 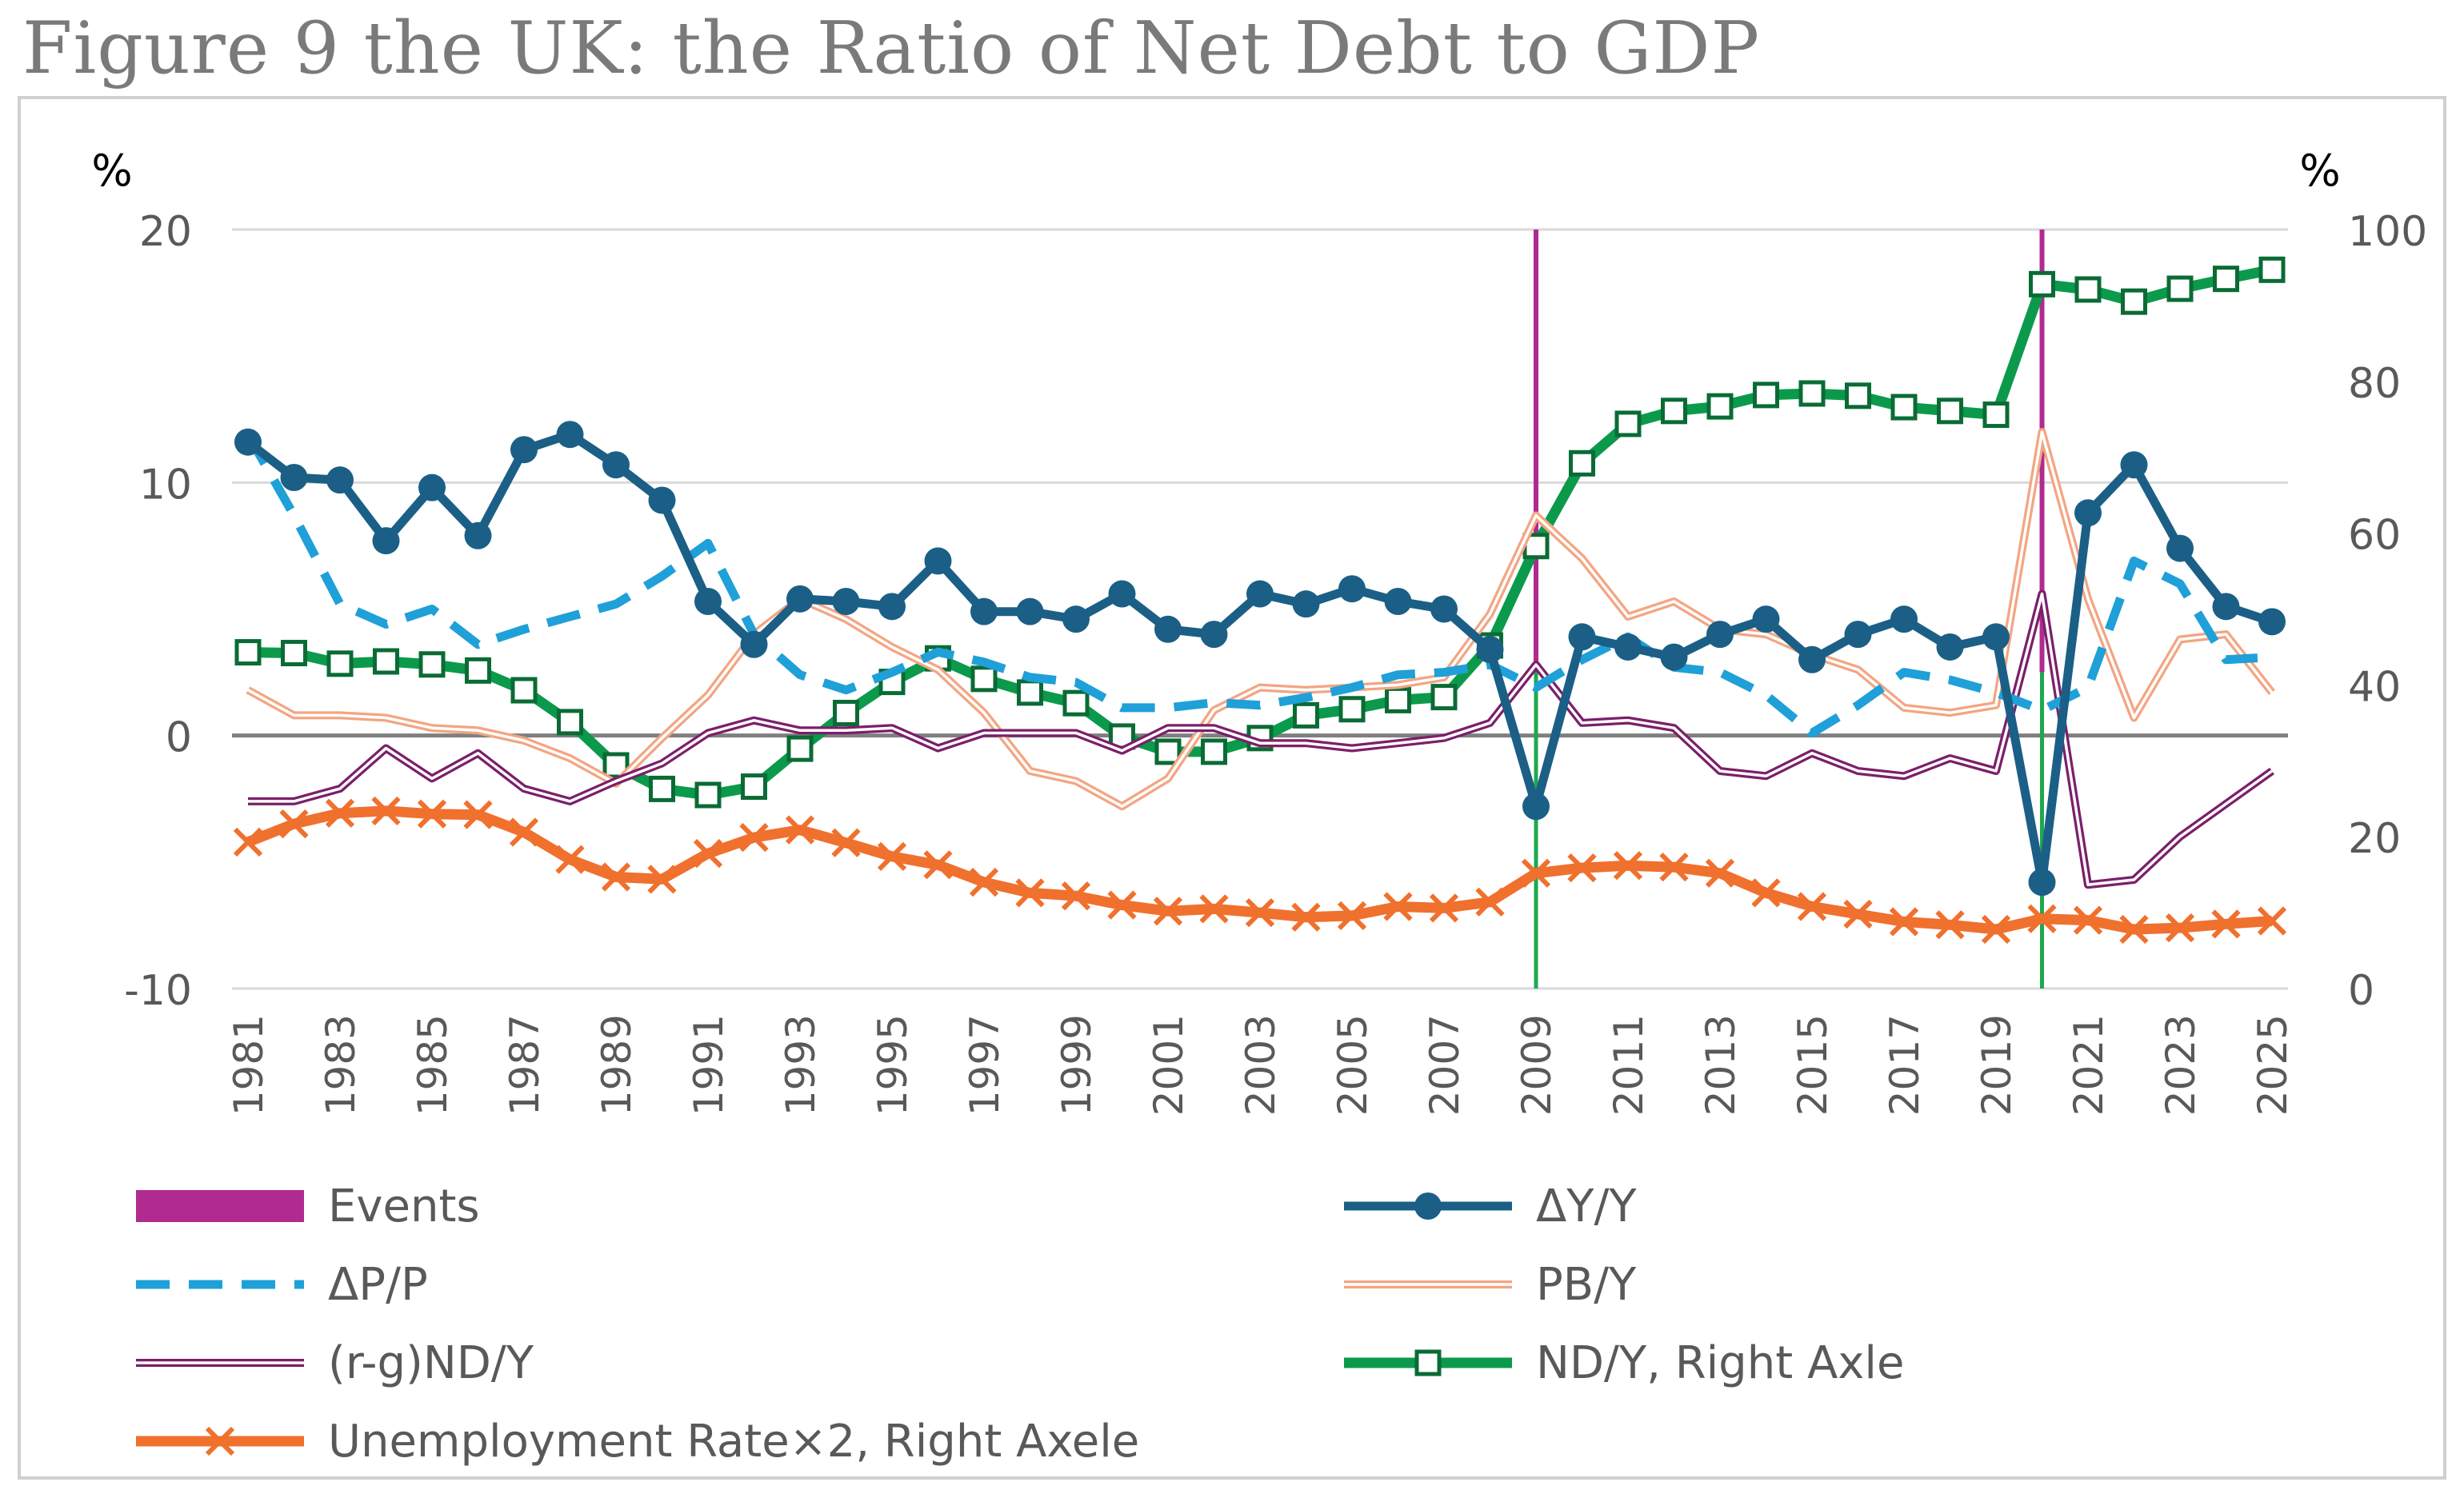 What do you see at coordinates (1586, 1285) in the screenshot?
I see `legend-label: PB/Y` at bounding box center [1586, 1285].